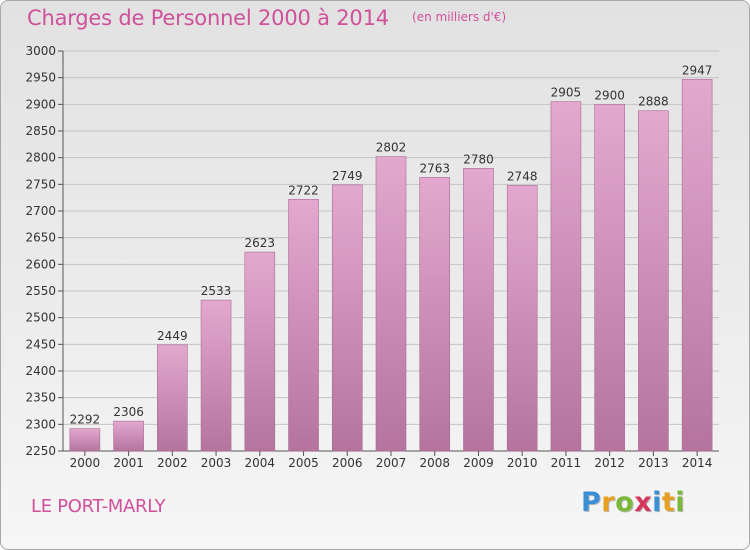 The image size is (750, 550). I want to click on data-label-2013: 2888, so click(653, 102).